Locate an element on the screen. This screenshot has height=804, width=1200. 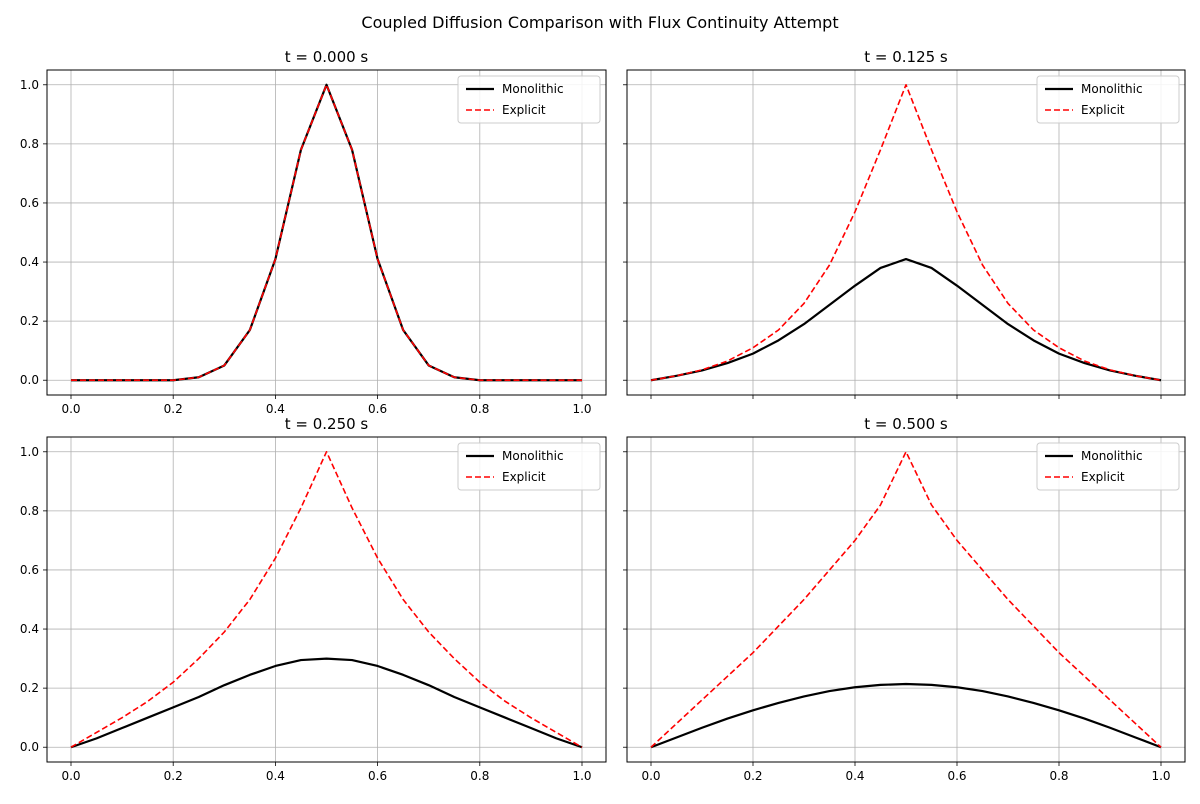
panel-title: t = 0.250 s is located at coordinates (327, 424).